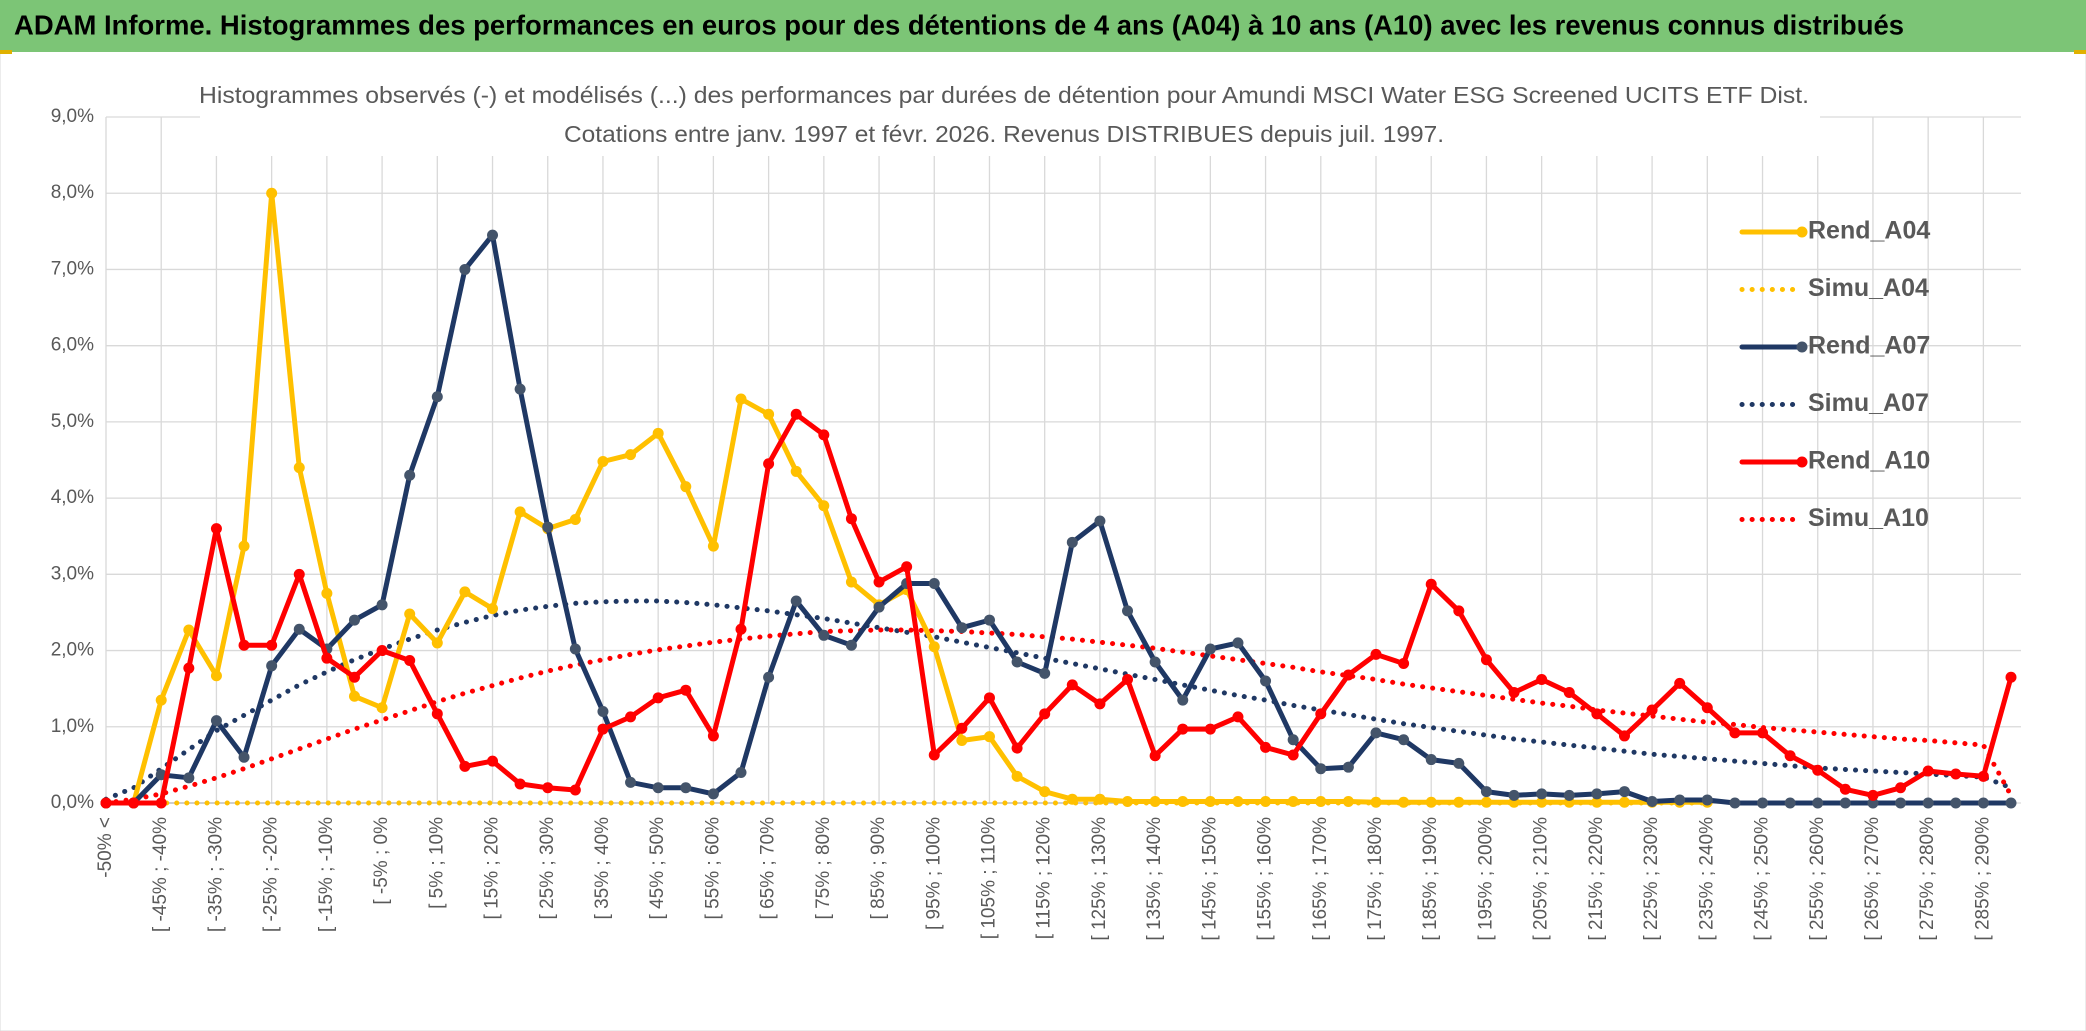 The height and width of the screenshot is (1031, 2086). Describe the element at coordinates (436, 863) in the screenshot. I see `x-tick-label: [ 5% ; 10%` at that location.